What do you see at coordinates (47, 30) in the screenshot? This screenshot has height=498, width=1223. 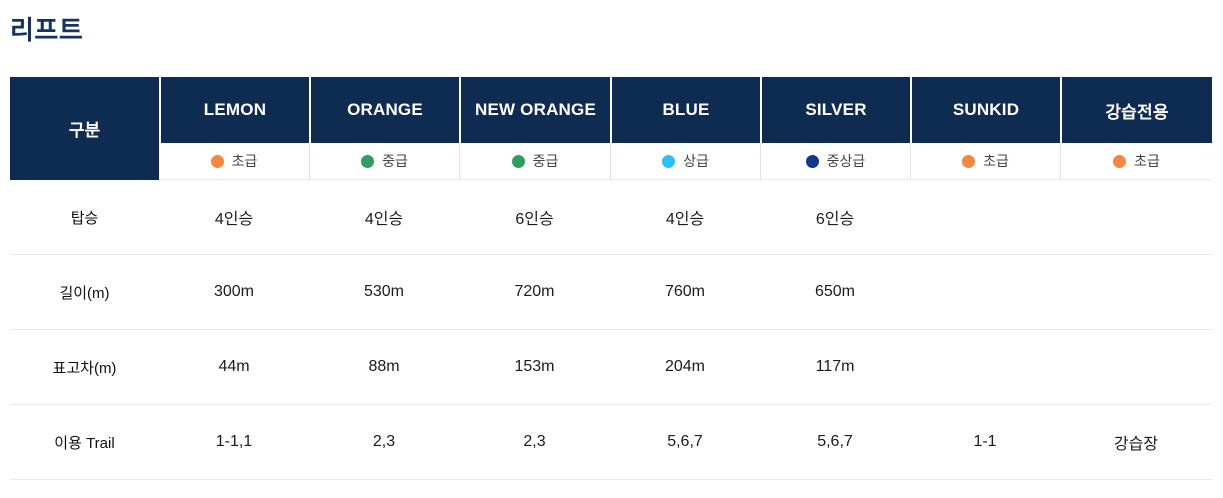 I see `page-title: 리프트` at bounding box center [47, 30].